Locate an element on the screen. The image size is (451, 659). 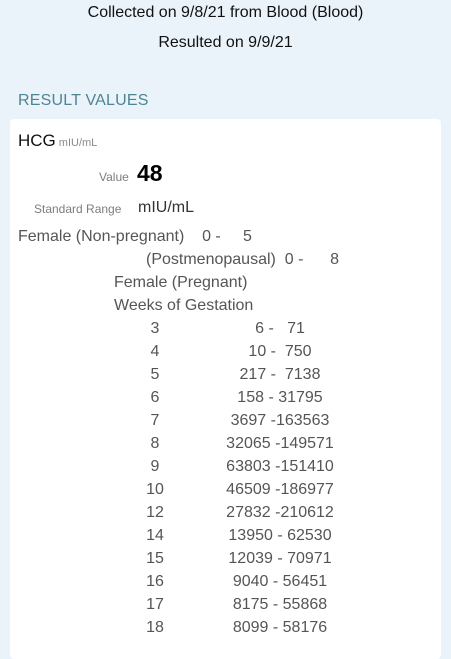
ref-line-nonpregnant: Female (Non-pregnant) 0 - 5 is located at coordinates (135, 236).